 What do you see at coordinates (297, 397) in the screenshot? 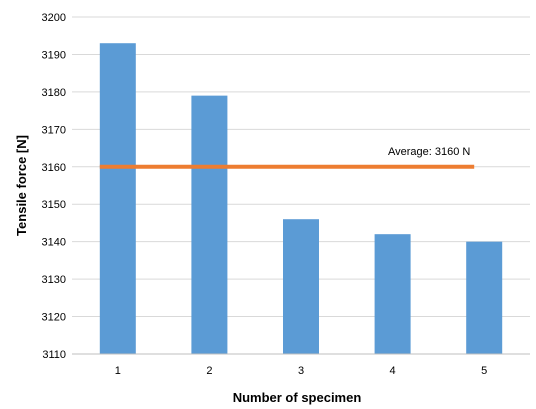
I see `x-axis-title: Number of specimen` at bounding box center [297, 397].